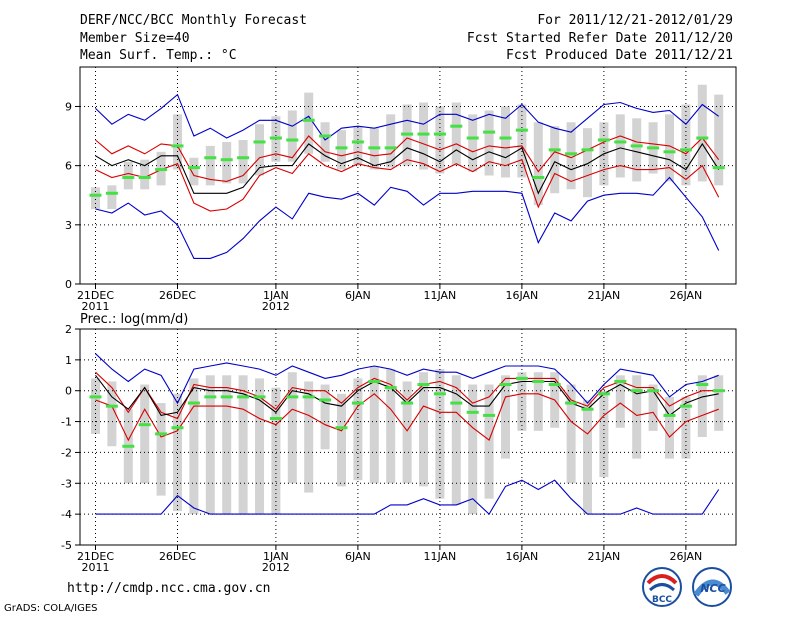 The height and width of the screenshot is (618, 800). I want to click on temperature-lower-band-line, so click(407, 182).